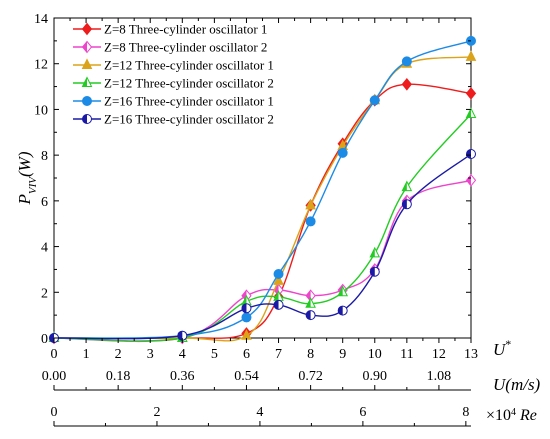 The height and width of the screenshot is (439, 550). What do you see at coordinates (375, 354) in the screenshot?
I see `x-tick-label: 10` at bounding box center [375, 354].